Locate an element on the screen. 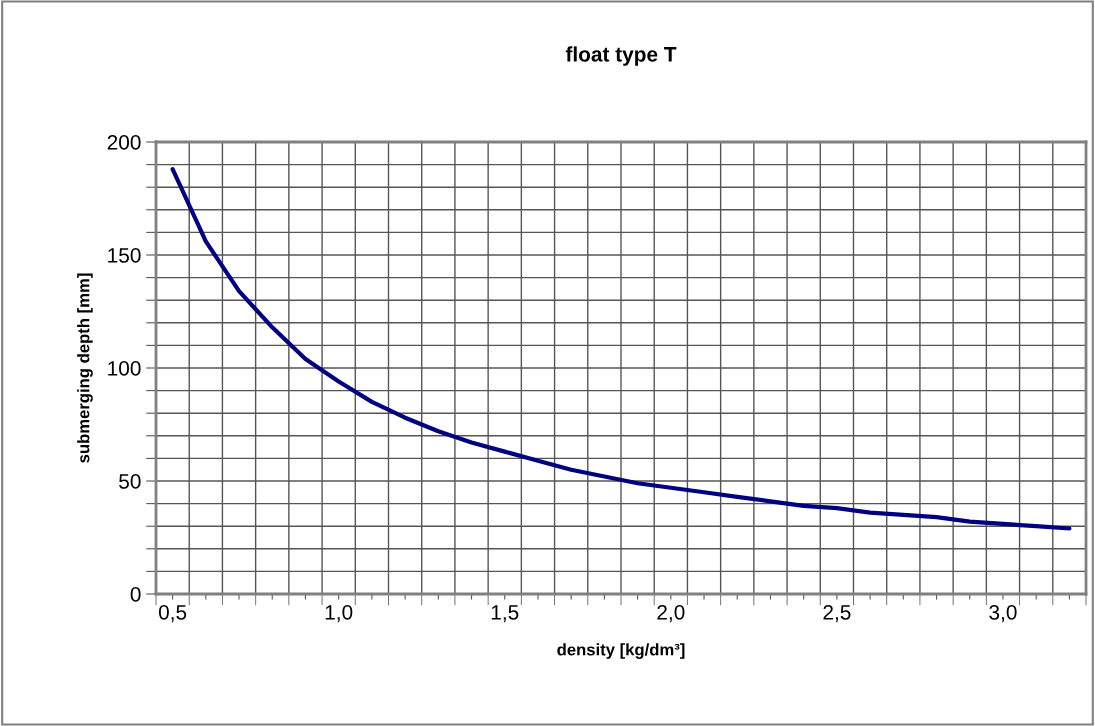 Image resolution: width=1095 pixels, height=726 pixels. chart-title: float type T is located at coordinates (621, 56).